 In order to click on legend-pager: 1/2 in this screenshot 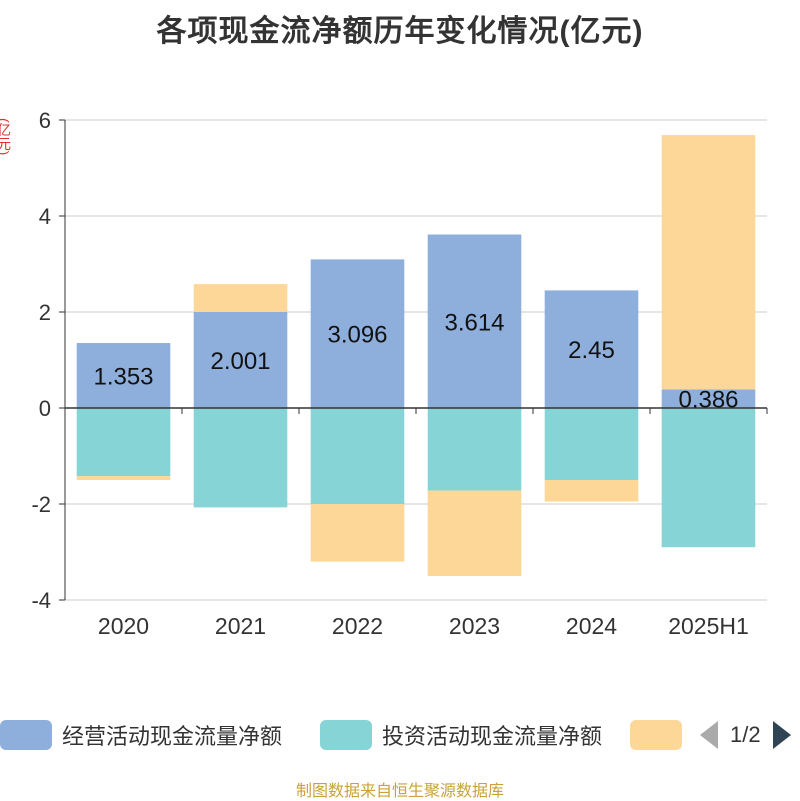, I will do `click(745, 735)`.